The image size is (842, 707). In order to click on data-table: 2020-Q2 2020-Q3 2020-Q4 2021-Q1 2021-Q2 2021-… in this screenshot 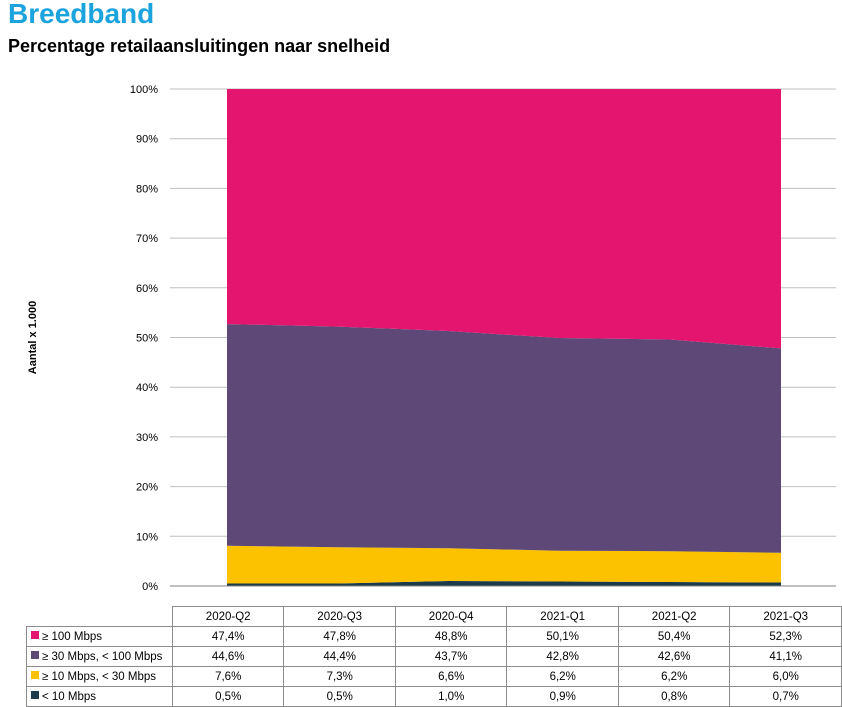, I will do `click(434, 656)`.